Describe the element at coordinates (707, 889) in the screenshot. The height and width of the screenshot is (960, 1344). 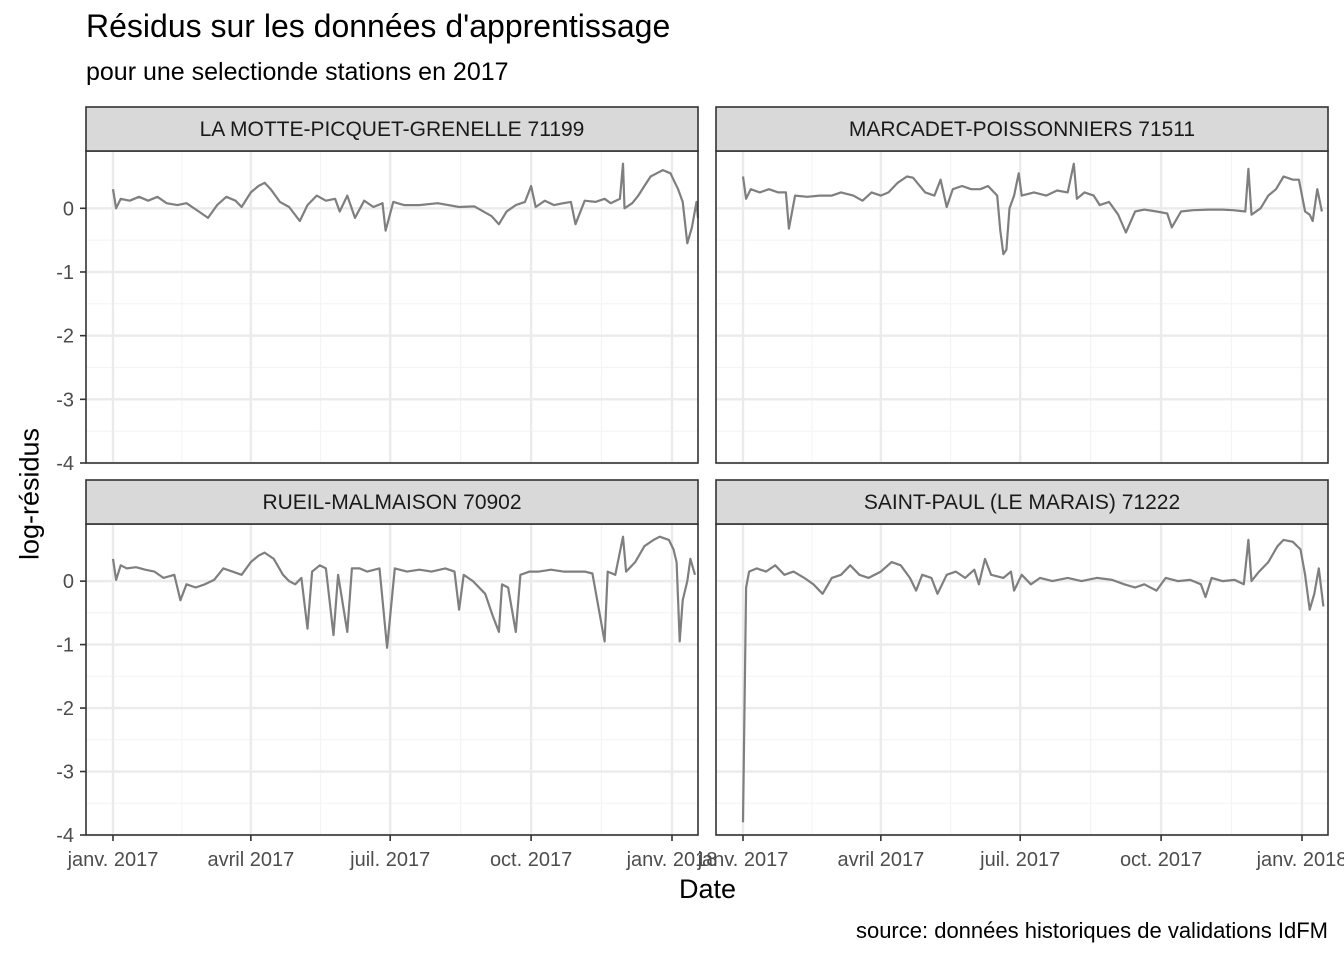
I see `x-axis-title: Date` at that location.